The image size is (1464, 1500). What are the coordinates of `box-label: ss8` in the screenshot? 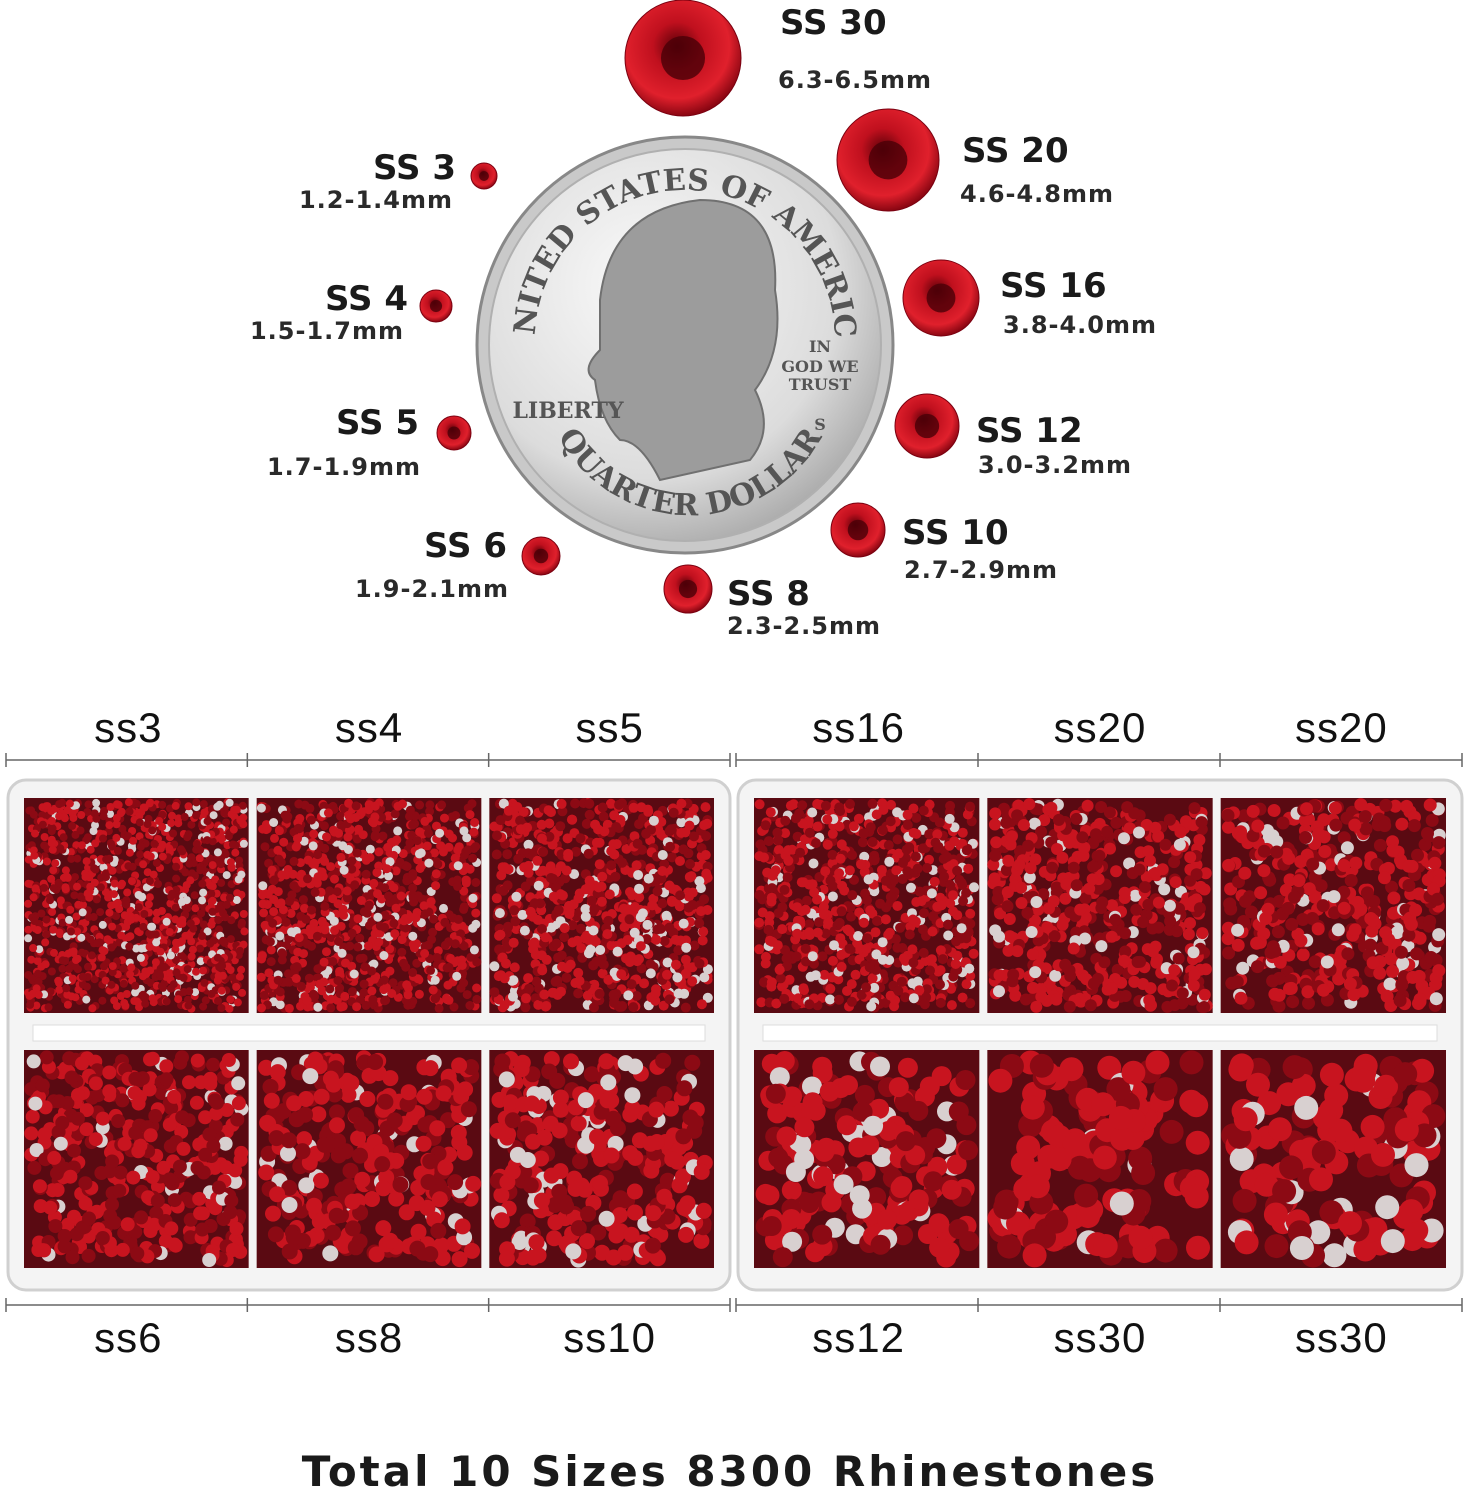 It's located at (369, 1337).